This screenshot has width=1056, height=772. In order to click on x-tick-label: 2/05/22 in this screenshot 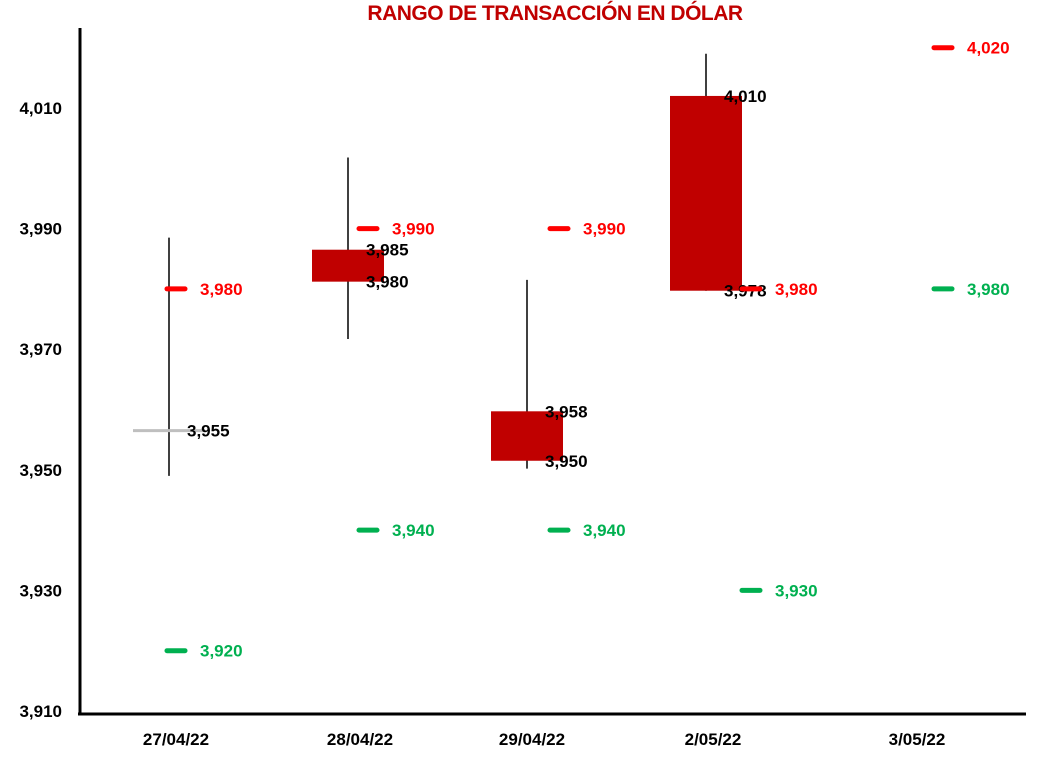, I will do `click(713, 739)`.